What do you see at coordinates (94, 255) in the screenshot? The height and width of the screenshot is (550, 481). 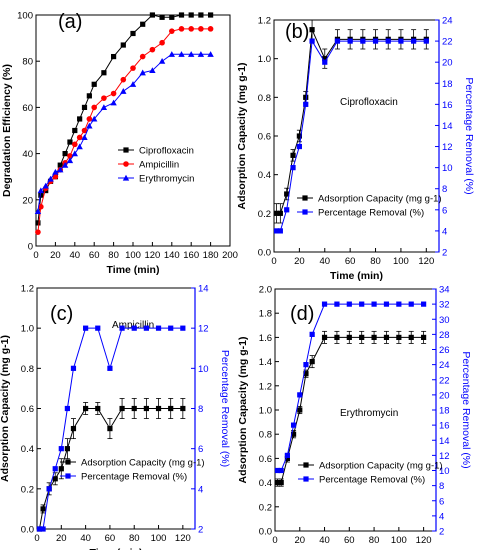 I see `panel-a-xtick-label: 60` at bounding box center [94, 255].